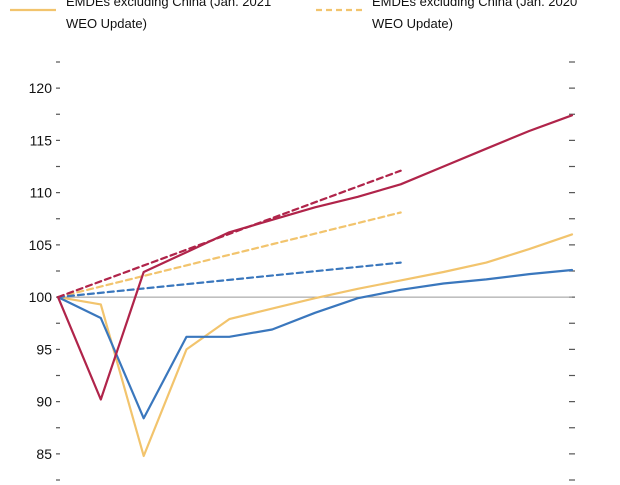 This screenshot has width=620, height=485. Describe the element at coordinates (44, 454) in the screenshot. I see `y-tick-label-85: 85` at that location.